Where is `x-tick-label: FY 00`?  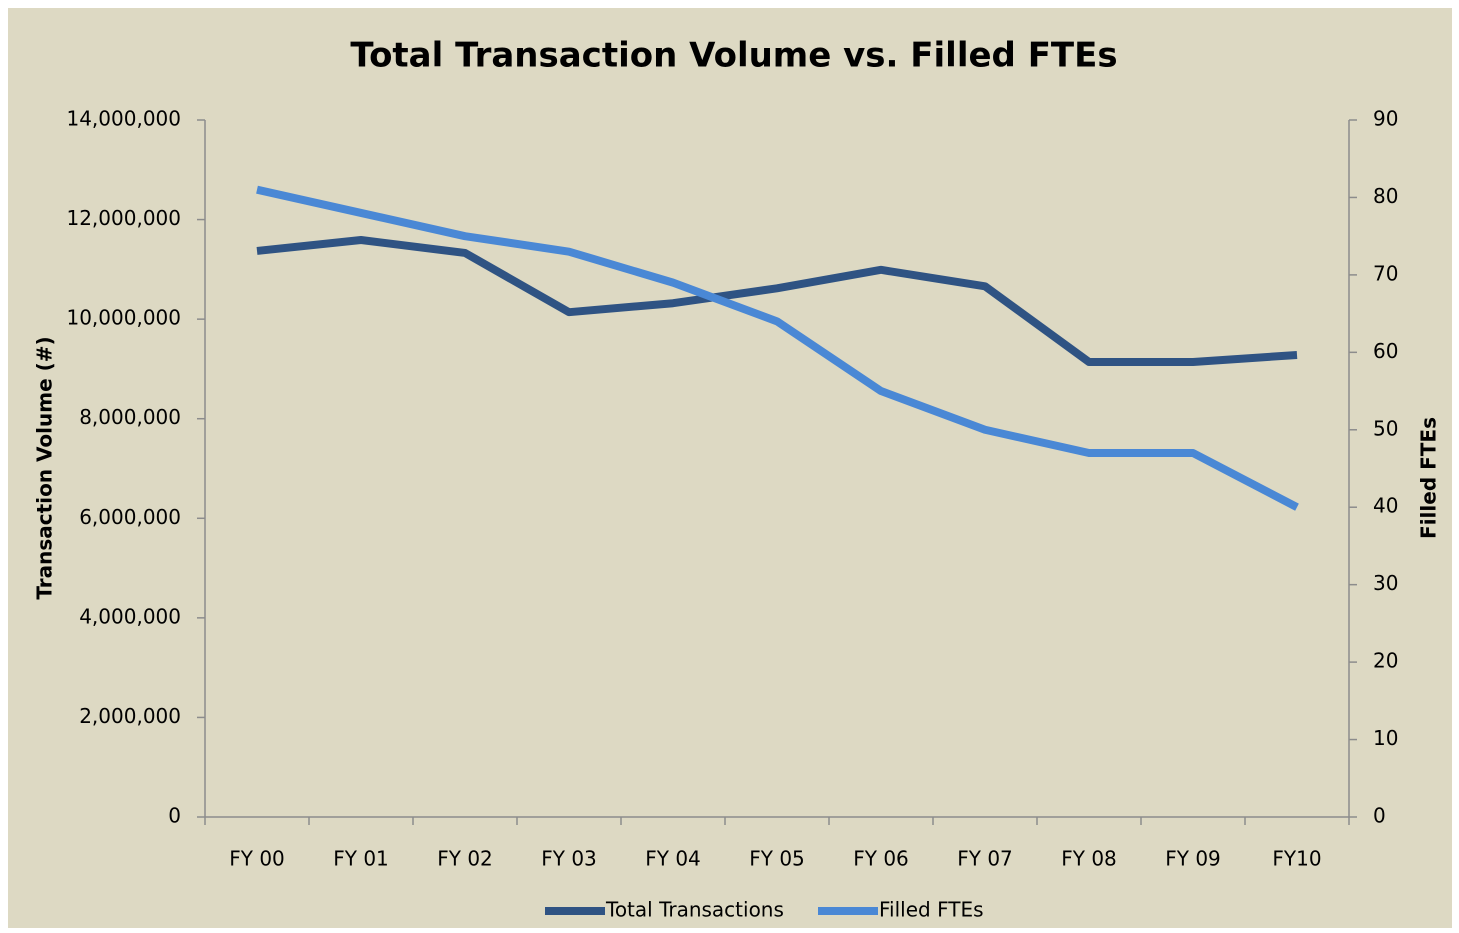
x-tick-label: FY 00 is located at coordinates (257, 859).